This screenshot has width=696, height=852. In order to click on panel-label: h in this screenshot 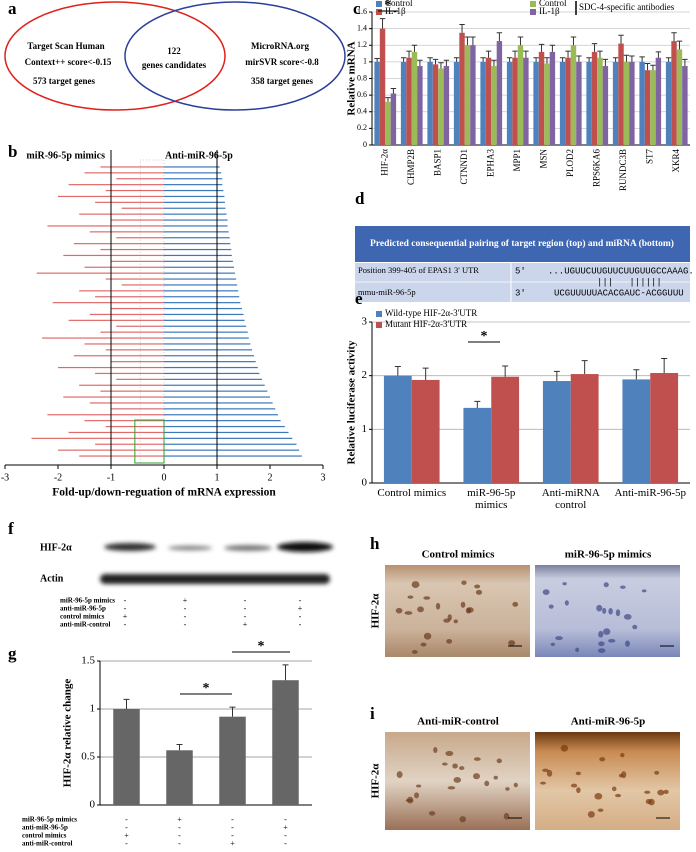, I will do `click(375, 543)`.